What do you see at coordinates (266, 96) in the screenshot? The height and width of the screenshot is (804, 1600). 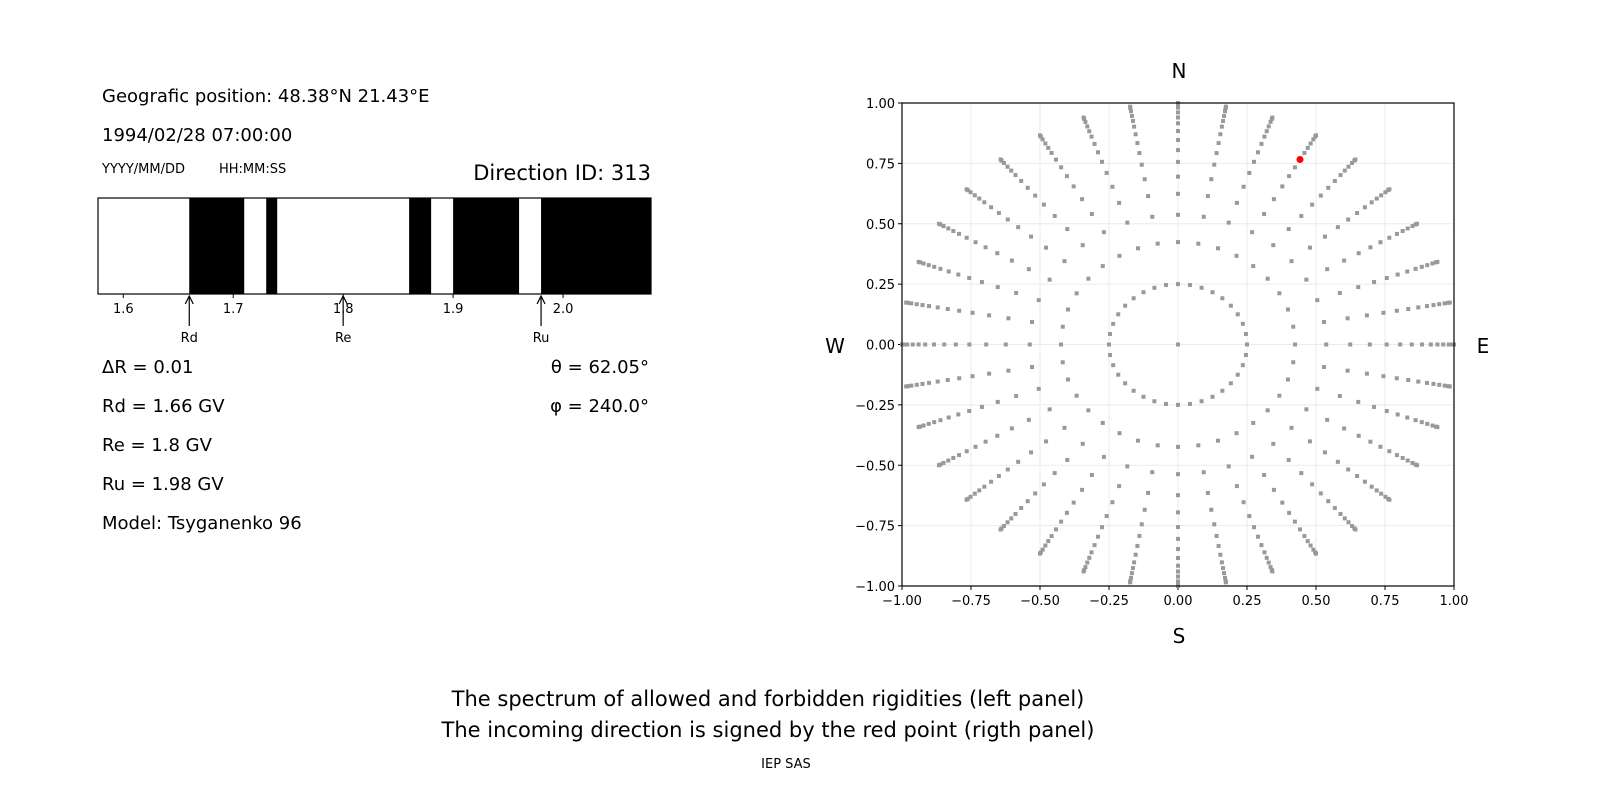 I see `geographic-position: Geografic position: 48.38°N 21.43°E` at bounding box center [266, 96].